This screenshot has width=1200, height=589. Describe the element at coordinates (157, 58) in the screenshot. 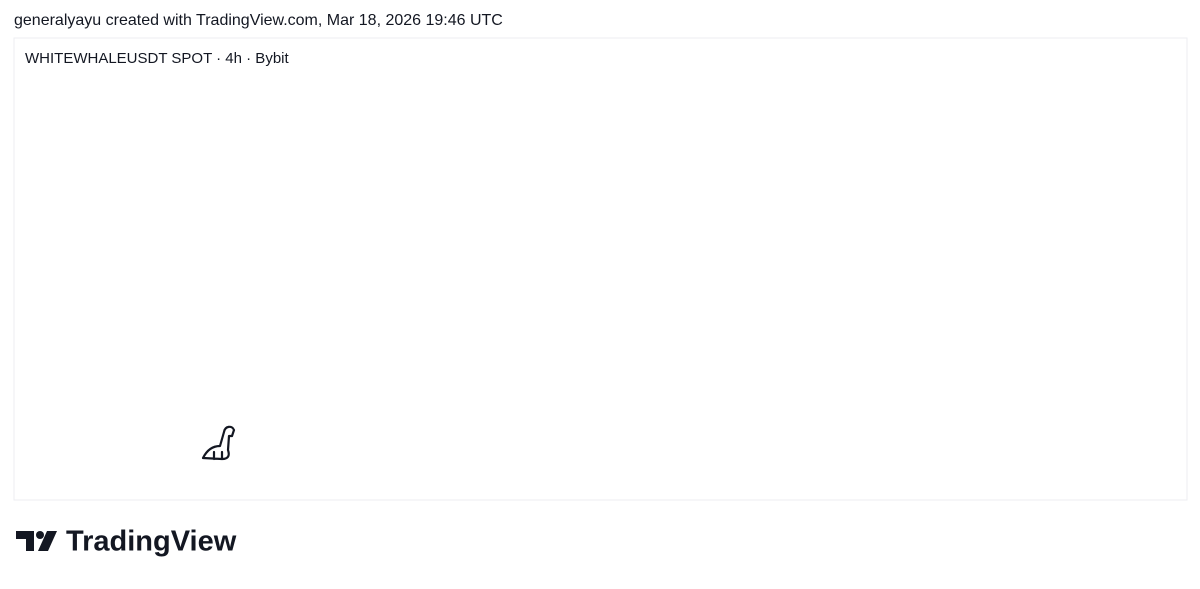

I see `chart-title: WHITEWHALEUSDT SPOT · 4h · Bybit` at that location.